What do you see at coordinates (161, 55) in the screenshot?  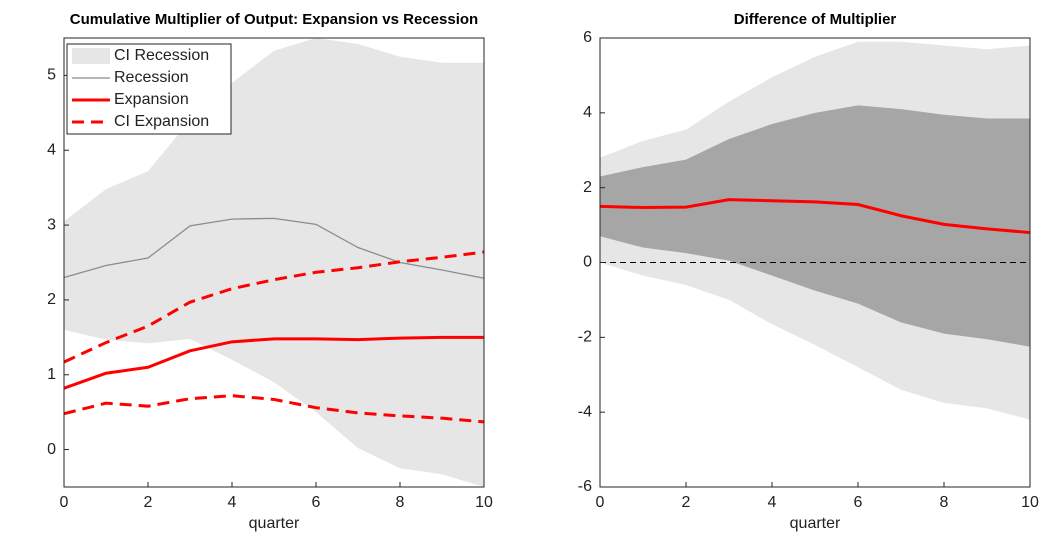 I see `legend-label: CI Recession` at bounding box center [161, 55].